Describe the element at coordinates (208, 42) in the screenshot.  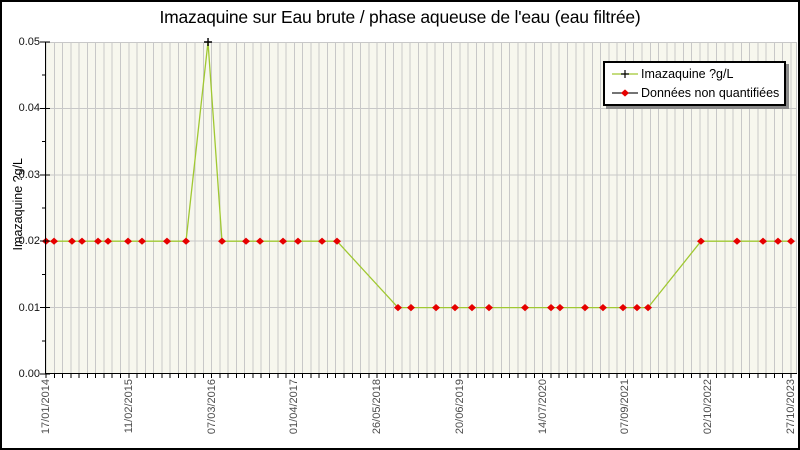
I see `quantified-point-cross-icon` at that location.